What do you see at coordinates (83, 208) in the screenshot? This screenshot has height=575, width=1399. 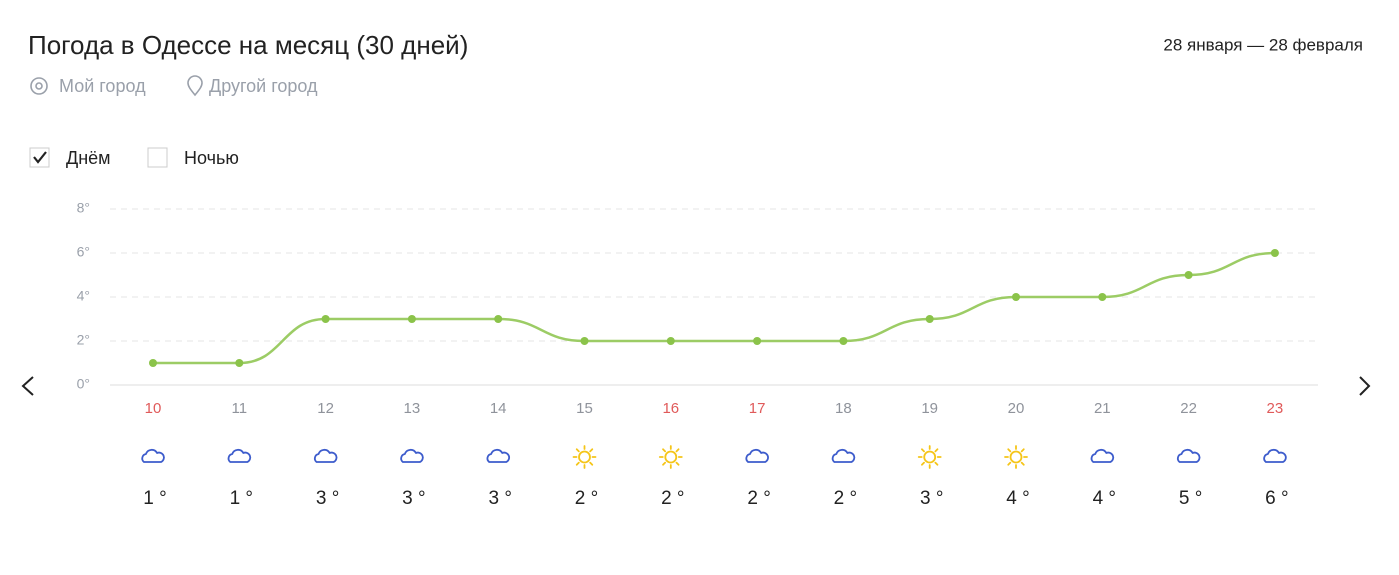 I see `y-tick-label: 8°` at bounding box center [83, 208].